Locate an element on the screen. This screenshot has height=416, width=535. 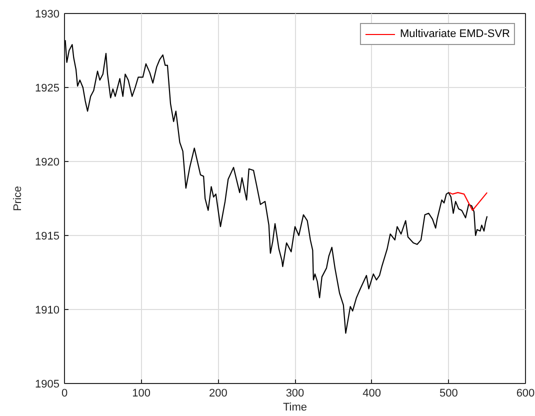
y-tick-label: 1920 is located at coordinates (47, 162).